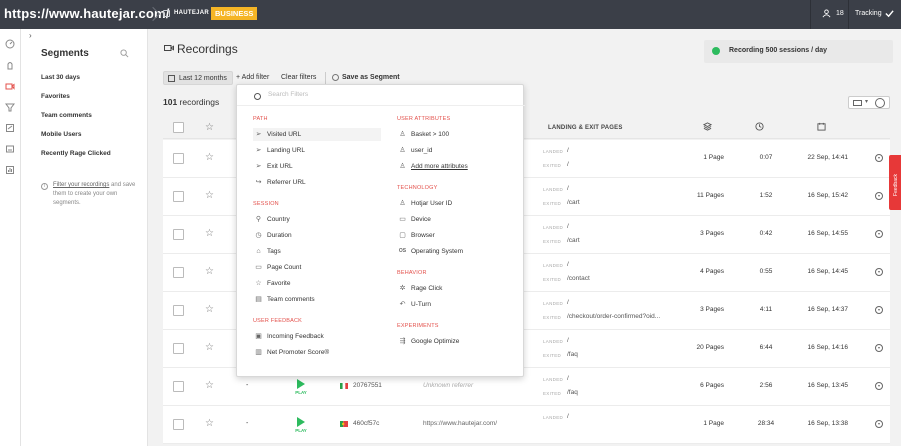 This screenshot has height=446, width=901. What do you see at coordinates (76, 153) in the screenshot?
I see `segment-item-recently-rage-clicked: Recently Rage Clicked` at bounding box center [76, 153].